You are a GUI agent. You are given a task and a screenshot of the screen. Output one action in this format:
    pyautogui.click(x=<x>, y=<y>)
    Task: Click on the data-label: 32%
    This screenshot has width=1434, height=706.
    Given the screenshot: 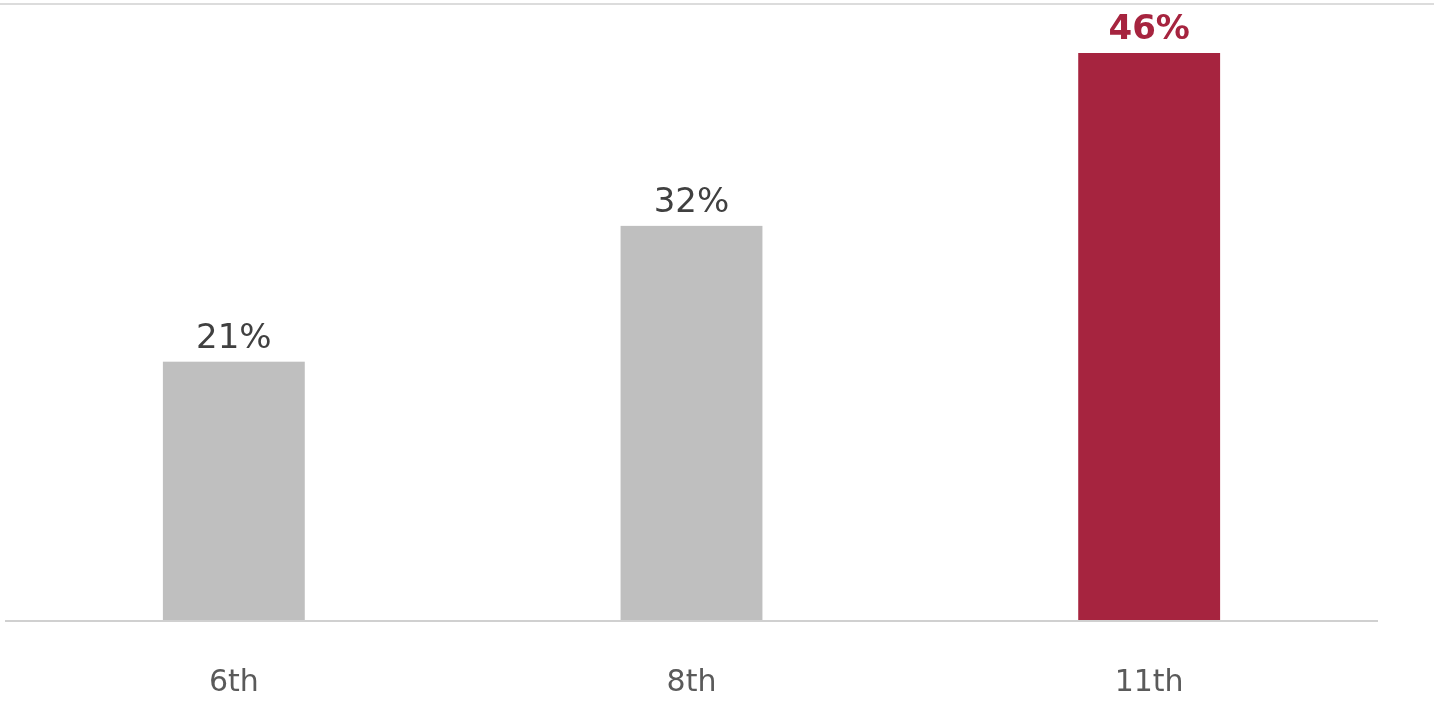 What is the action you would take?
    pyautogui.click(x=691, y=199)
    